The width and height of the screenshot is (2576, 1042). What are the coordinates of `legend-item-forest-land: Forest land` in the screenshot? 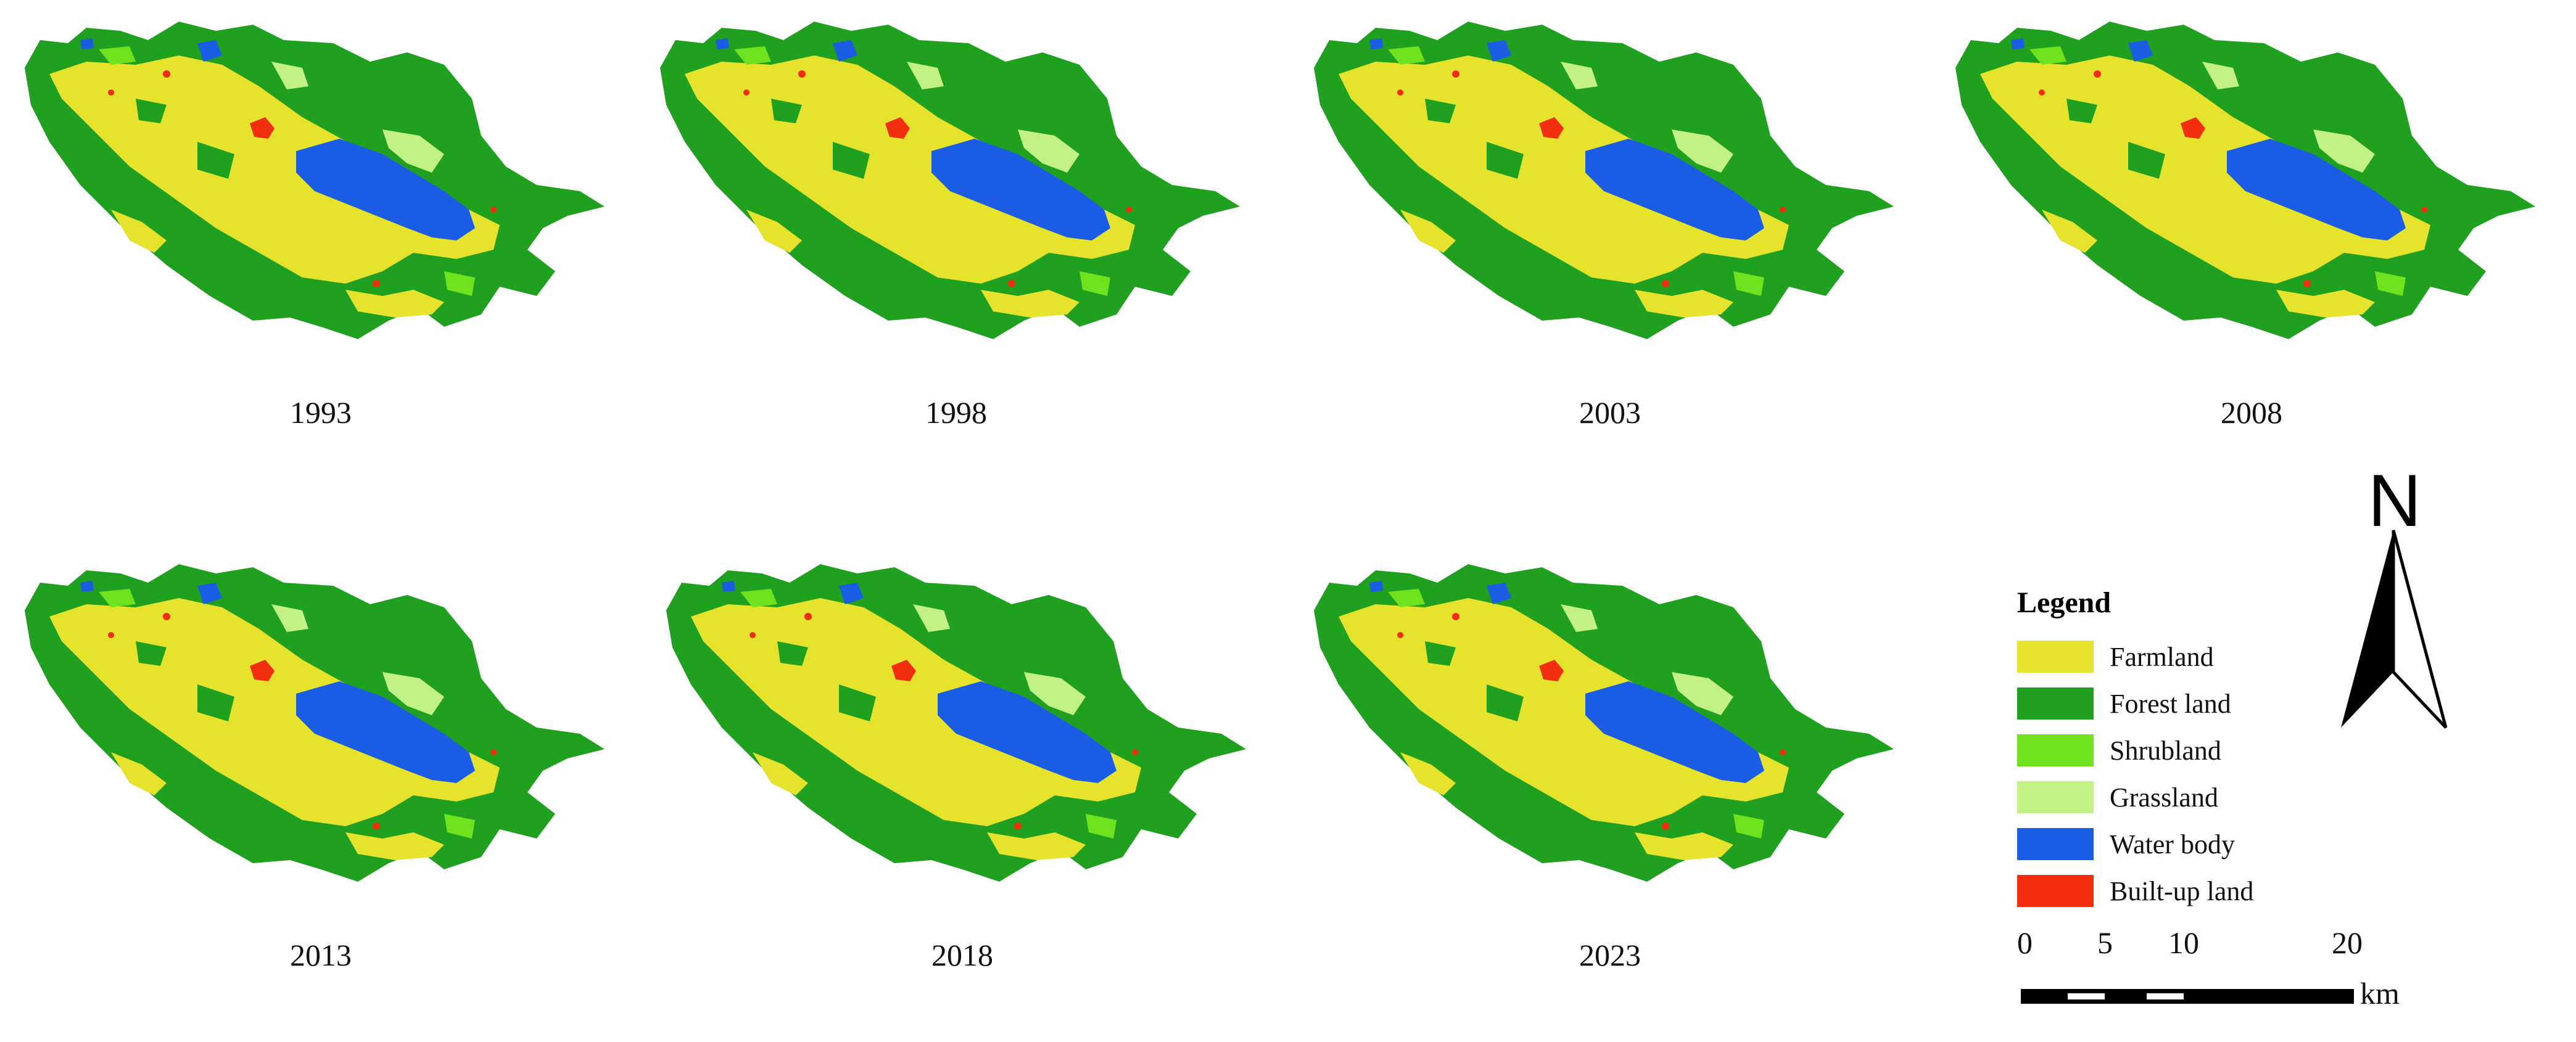 It's located at (2177, 703).